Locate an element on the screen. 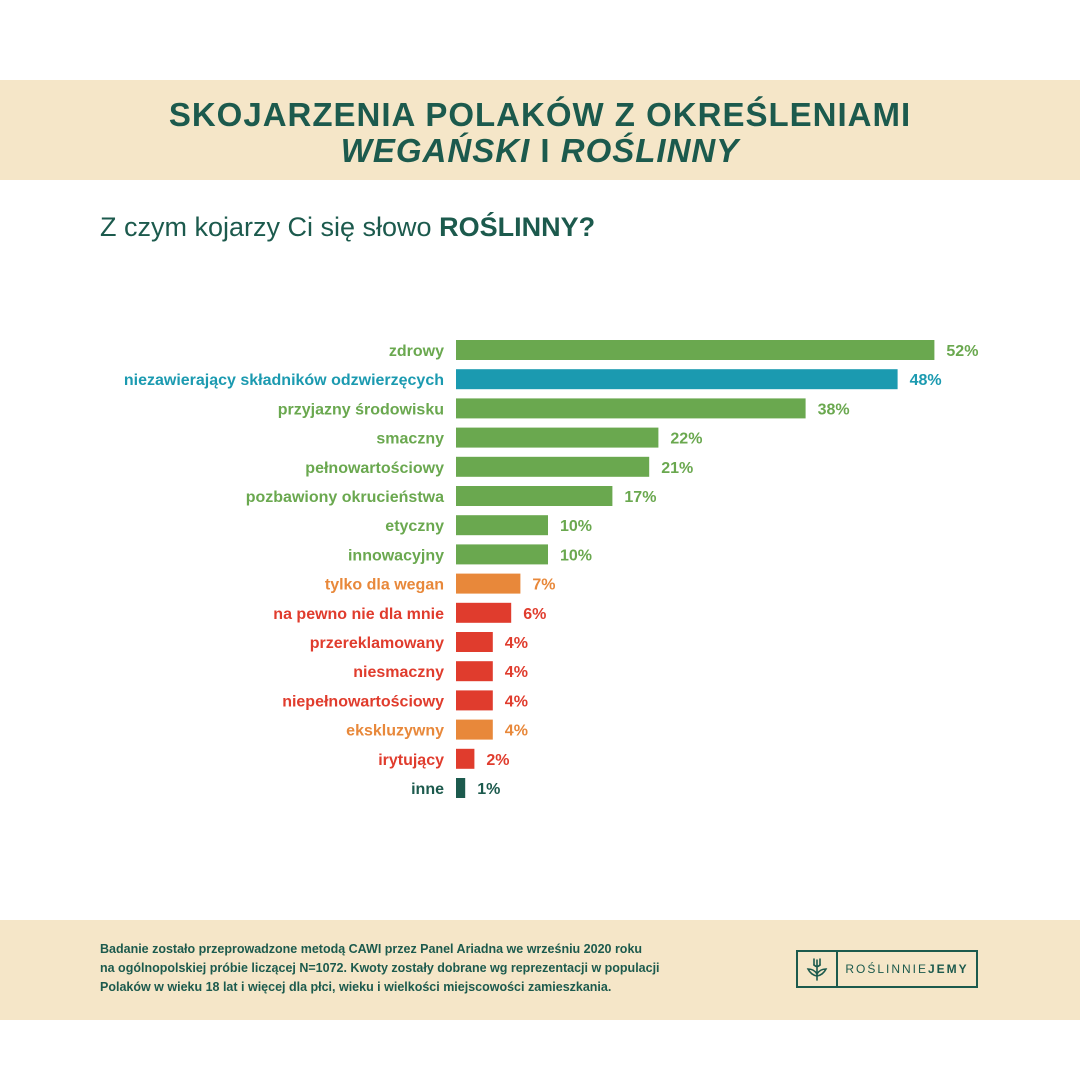  plant-fork-icon is located at coordinates (818, 969).